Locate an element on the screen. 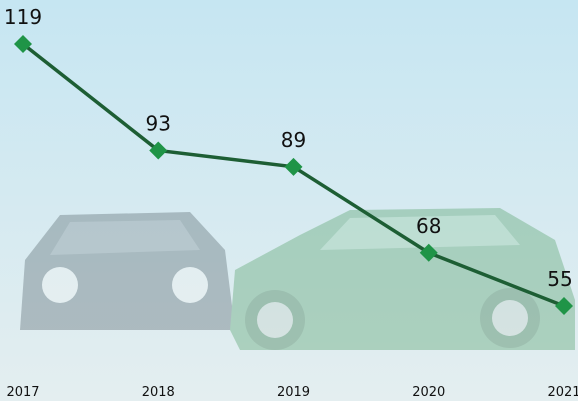  value-label: 119 is located at coordinates (23, 17).